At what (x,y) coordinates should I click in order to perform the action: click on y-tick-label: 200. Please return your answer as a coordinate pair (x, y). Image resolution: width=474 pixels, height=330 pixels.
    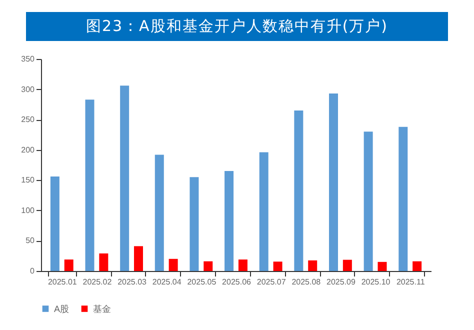
    Looking at the image, I should click on (28, 149).